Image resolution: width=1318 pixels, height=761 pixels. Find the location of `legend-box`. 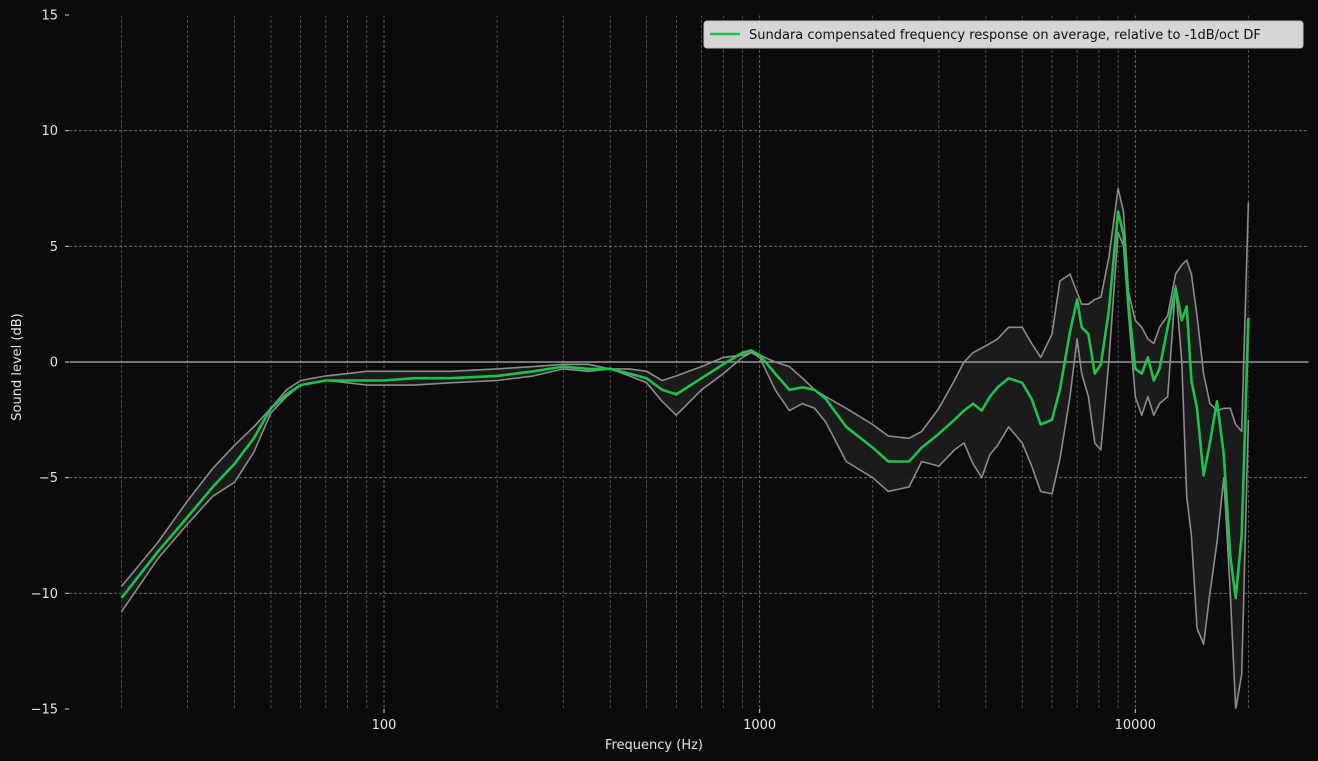

legend-box is located at coordinates (1003, 34).